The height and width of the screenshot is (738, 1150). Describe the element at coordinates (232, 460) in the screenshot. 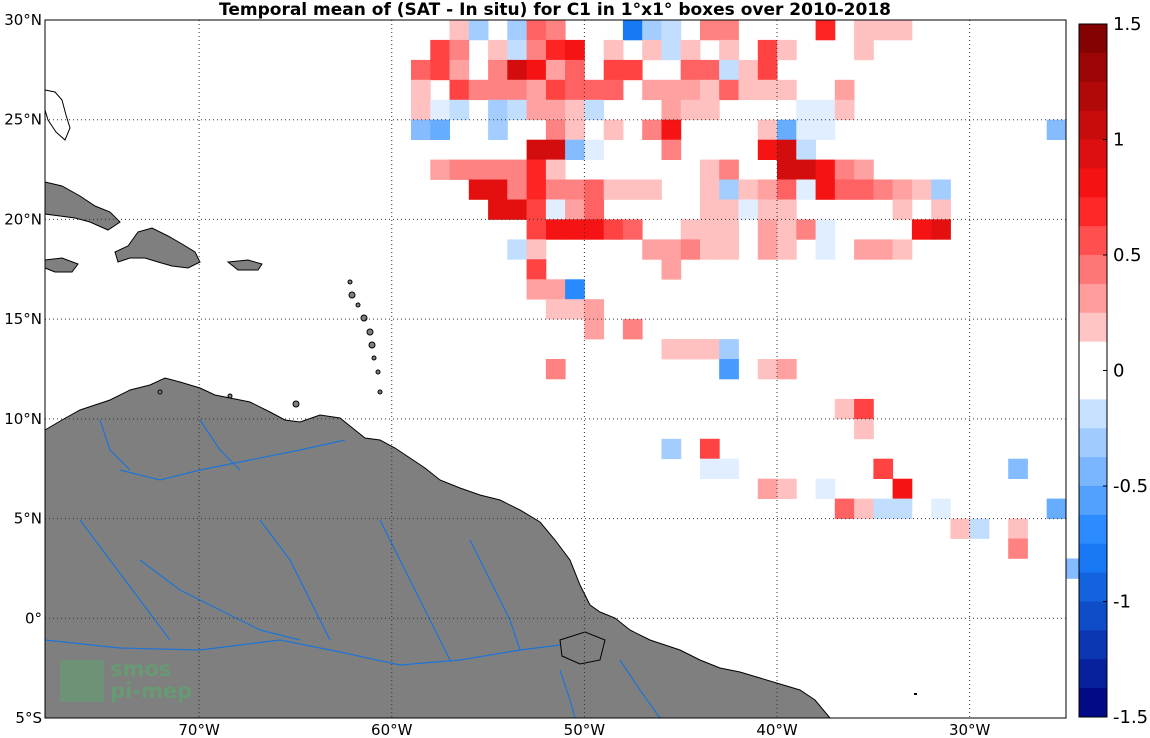

I see `river-orinoco` at that location.